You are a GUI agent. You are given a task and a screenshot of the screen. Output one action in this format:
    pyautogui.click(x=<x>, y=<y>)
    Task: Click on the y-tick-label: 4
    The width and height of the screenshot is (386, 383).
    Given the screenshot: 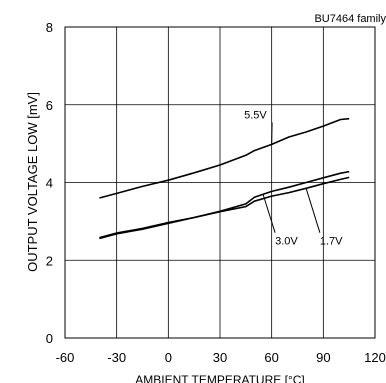 What is the action you would take?
    pyautogui.click(x=49, y=183)
    